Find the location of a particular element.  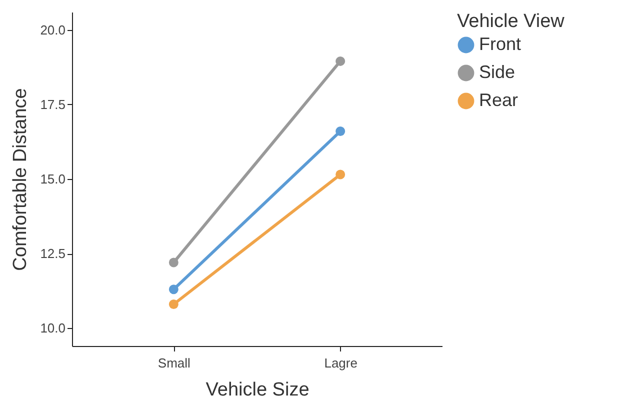

y-tick-label: 20.0 is located at coordinates (53, 30).